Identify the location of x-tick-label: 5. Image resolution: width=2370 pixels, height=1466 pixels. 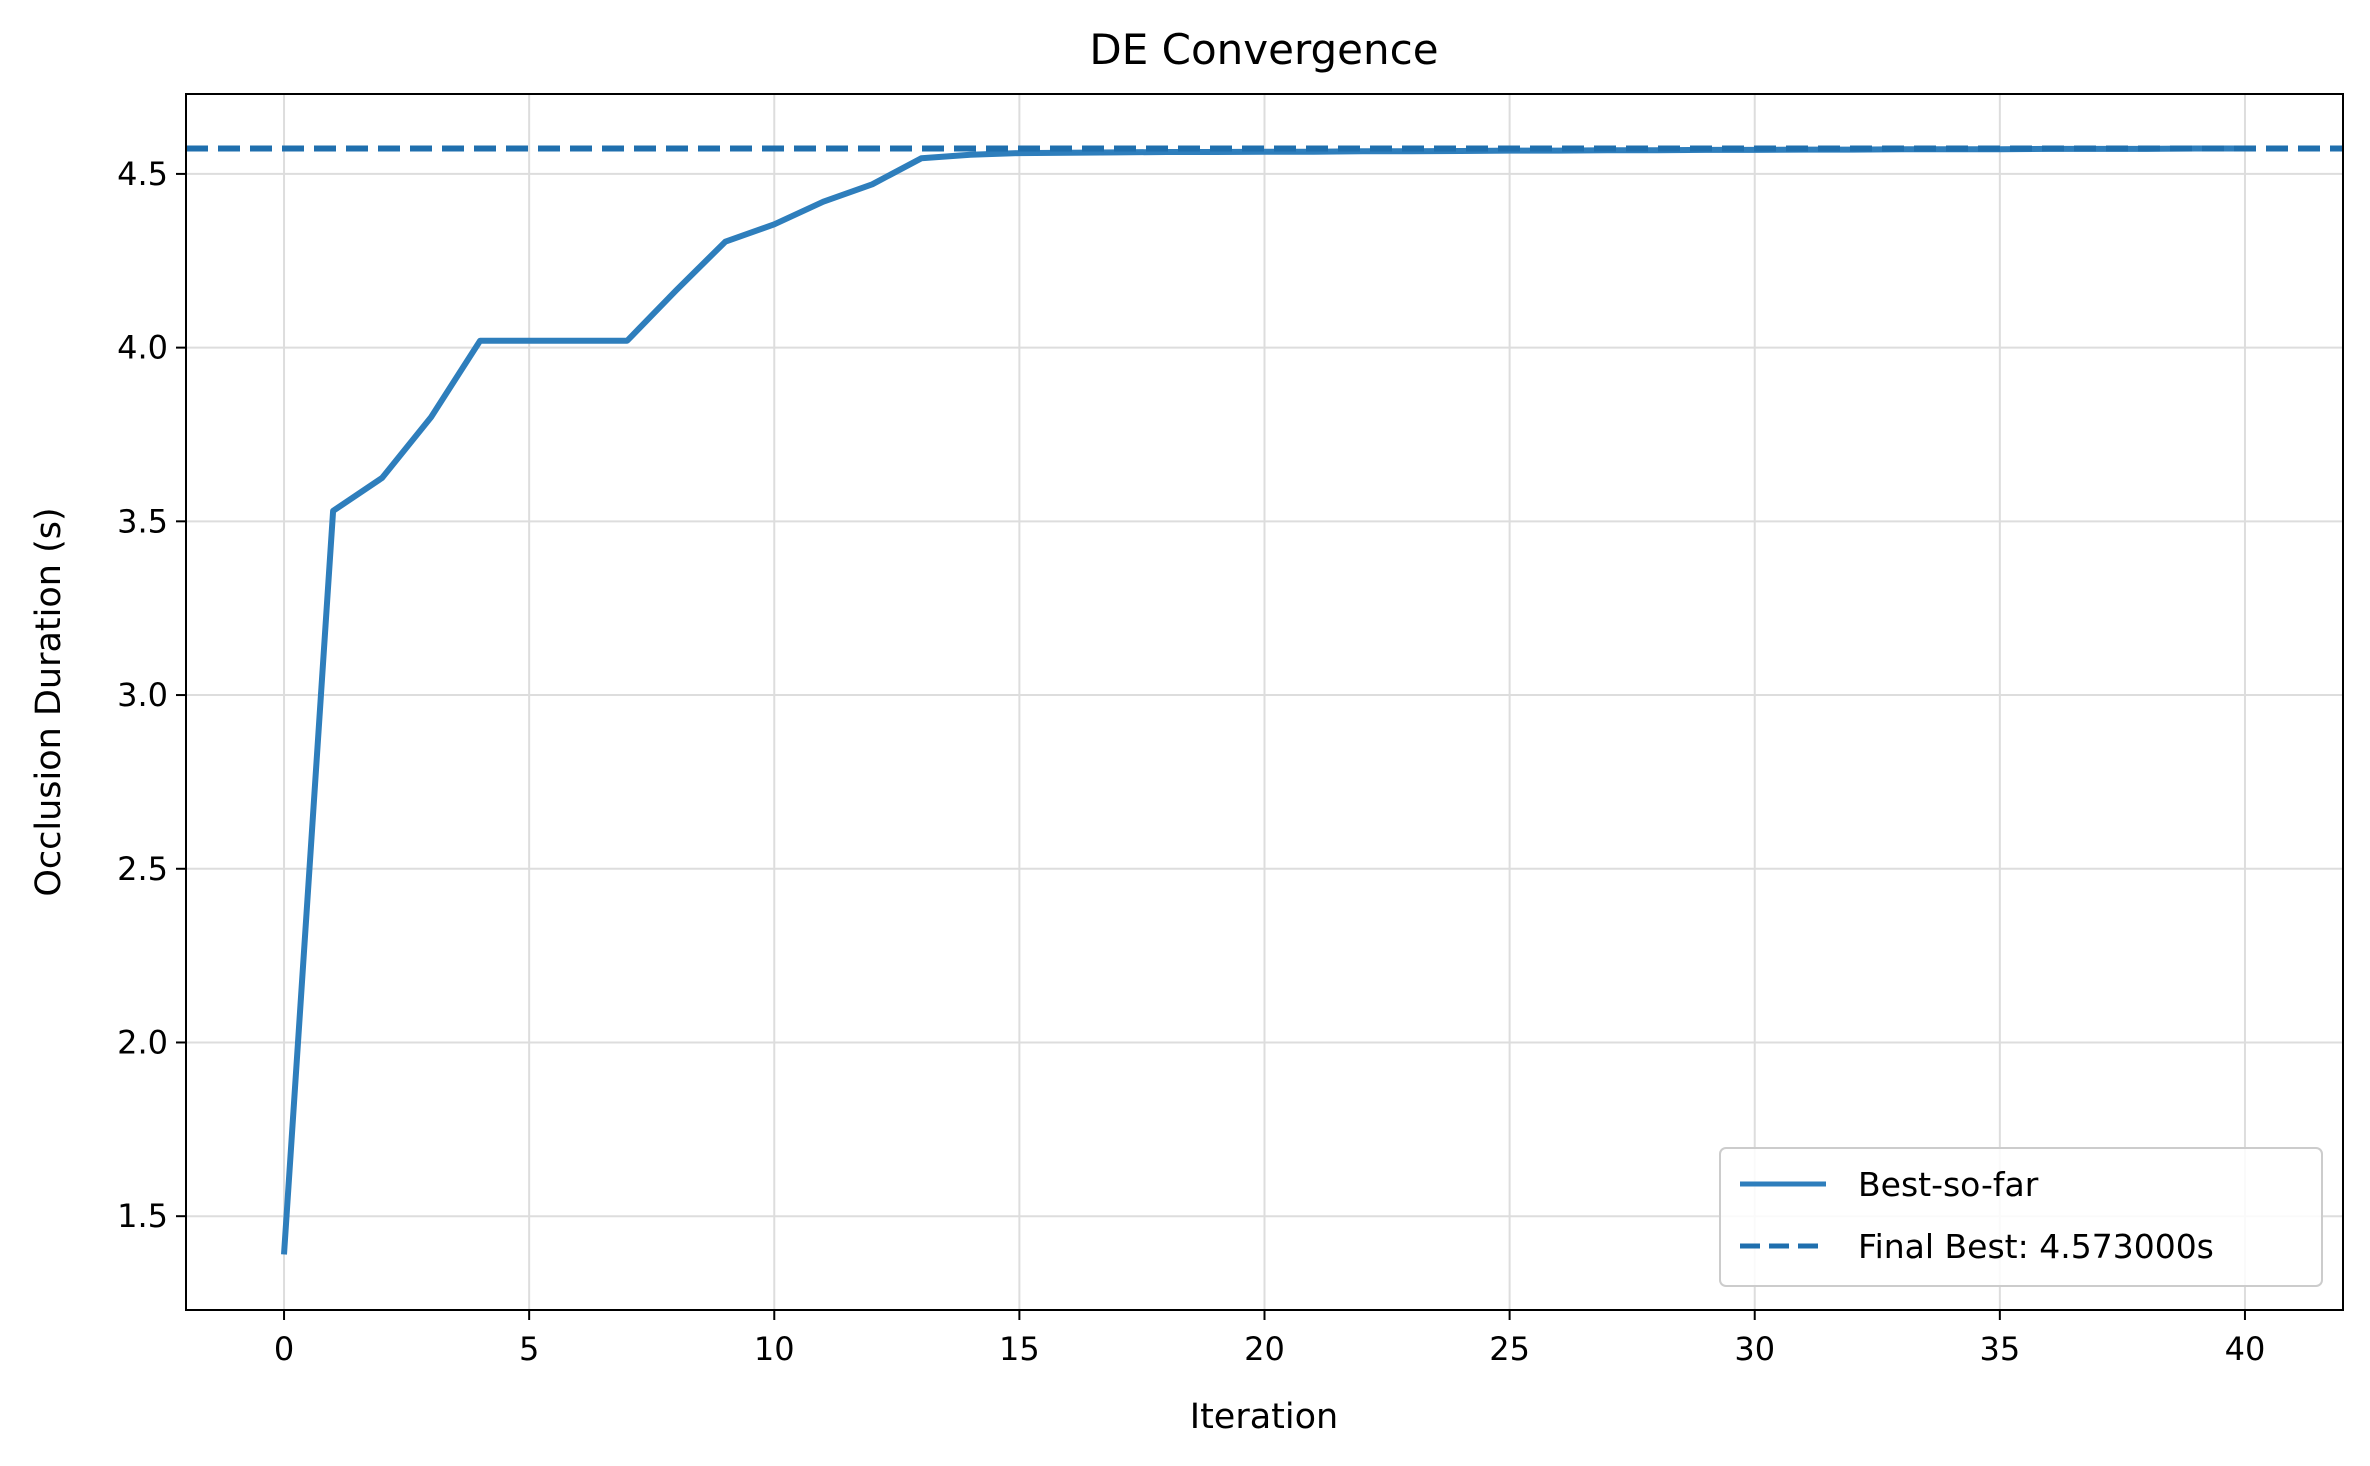
(529, 1349).